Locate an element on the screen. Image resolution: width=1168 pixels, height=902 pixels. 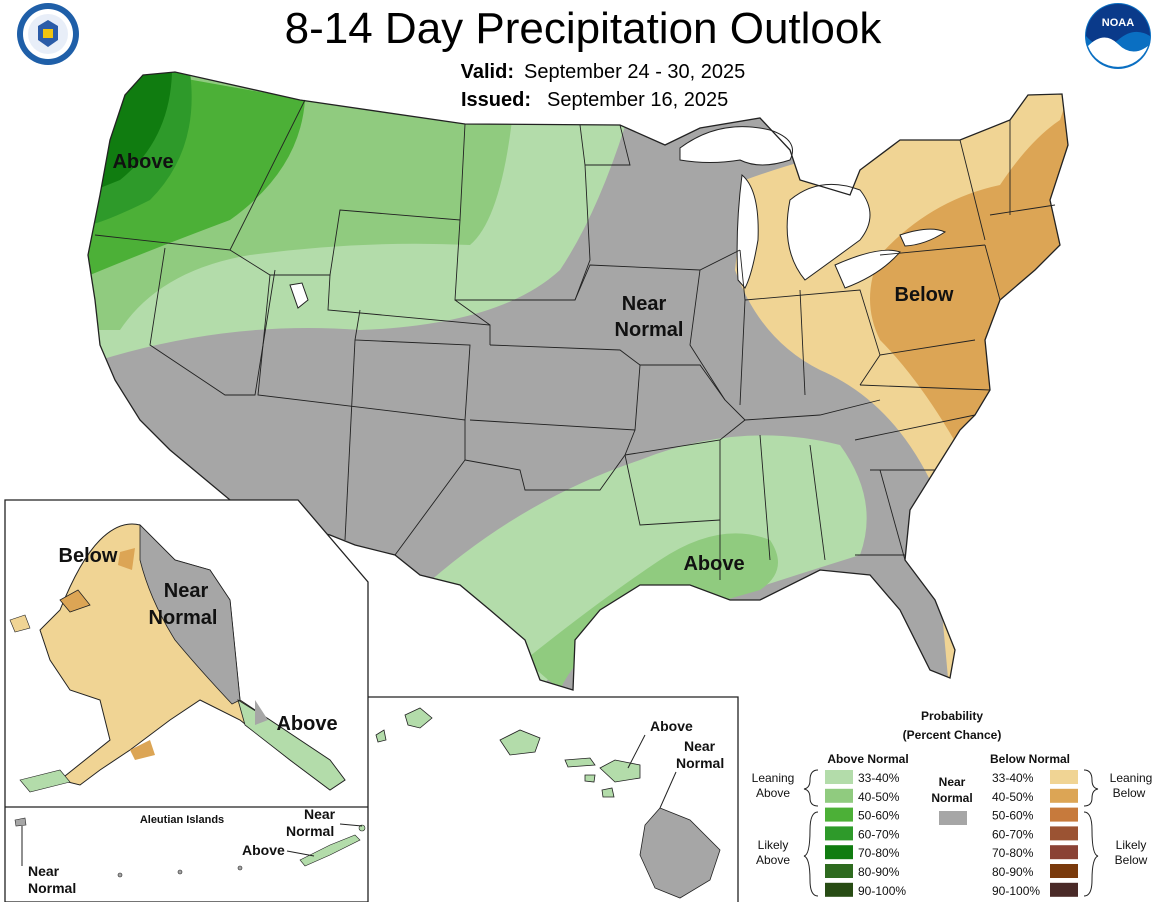
legend-near-2: Normal is located at coordinates (951, 798).